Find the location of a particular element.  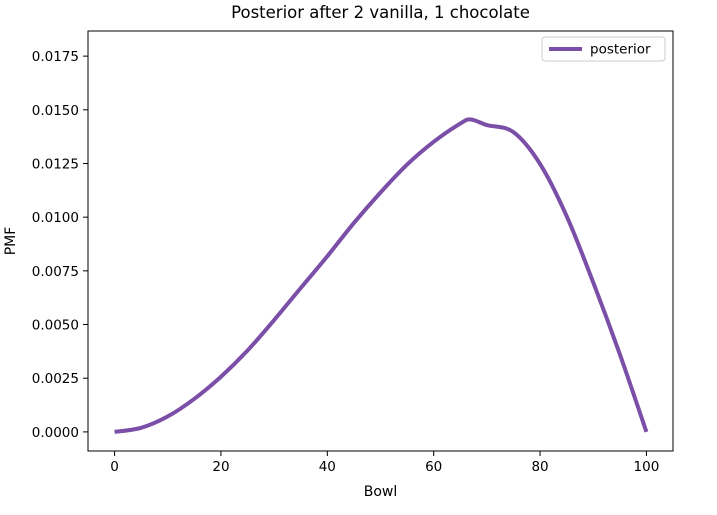

y-tick-label: 0.0050 is located at coordinates (55, 326).